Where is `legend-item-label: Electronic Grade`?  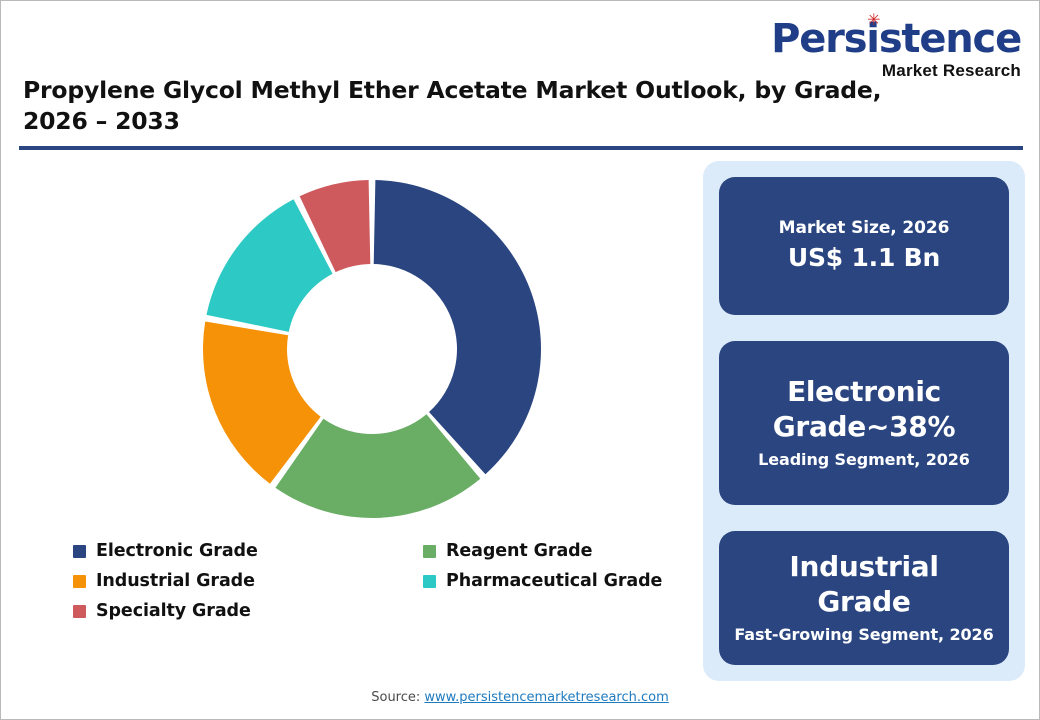 legend-item-label: Electronic Grade is located at coordinates (177, 551).